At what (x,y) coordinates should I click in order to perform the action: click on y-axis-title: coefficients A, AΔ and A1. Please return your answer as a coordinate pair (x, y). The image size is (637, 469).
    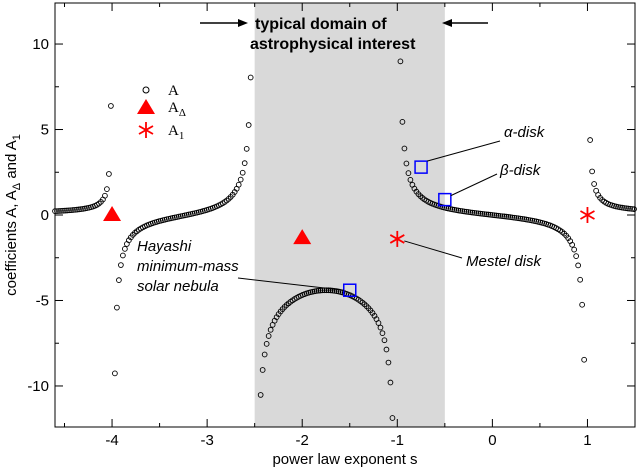
    Looking at the image, I should click on (13, 215).